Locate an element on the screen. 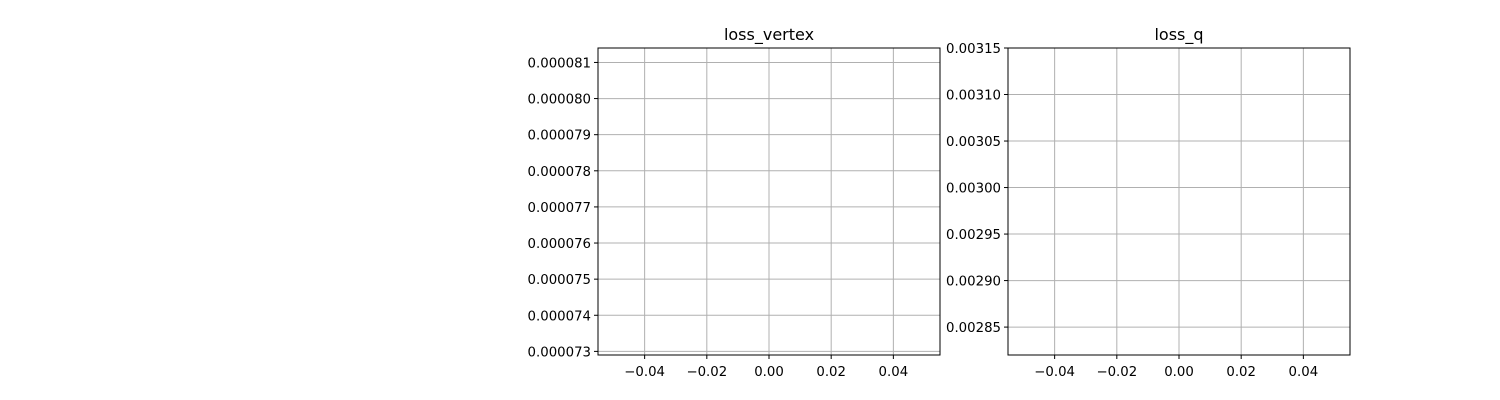 The height and width of the screenshot is (400, 1500). y-tick-label: 0.00310 is located at coordinates (973, 96).